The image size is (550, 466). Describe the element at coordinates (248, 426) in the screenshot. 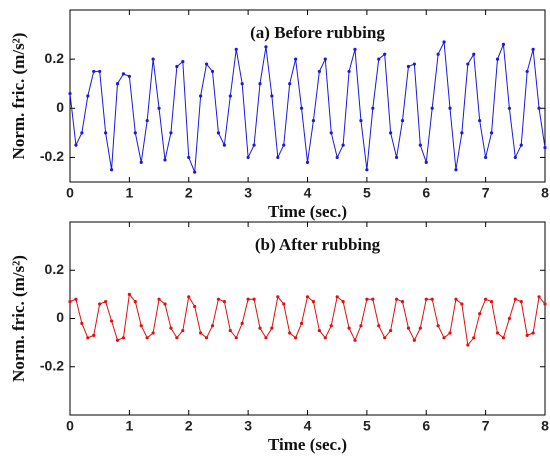

I see `x-tick-label: 3` at that location.